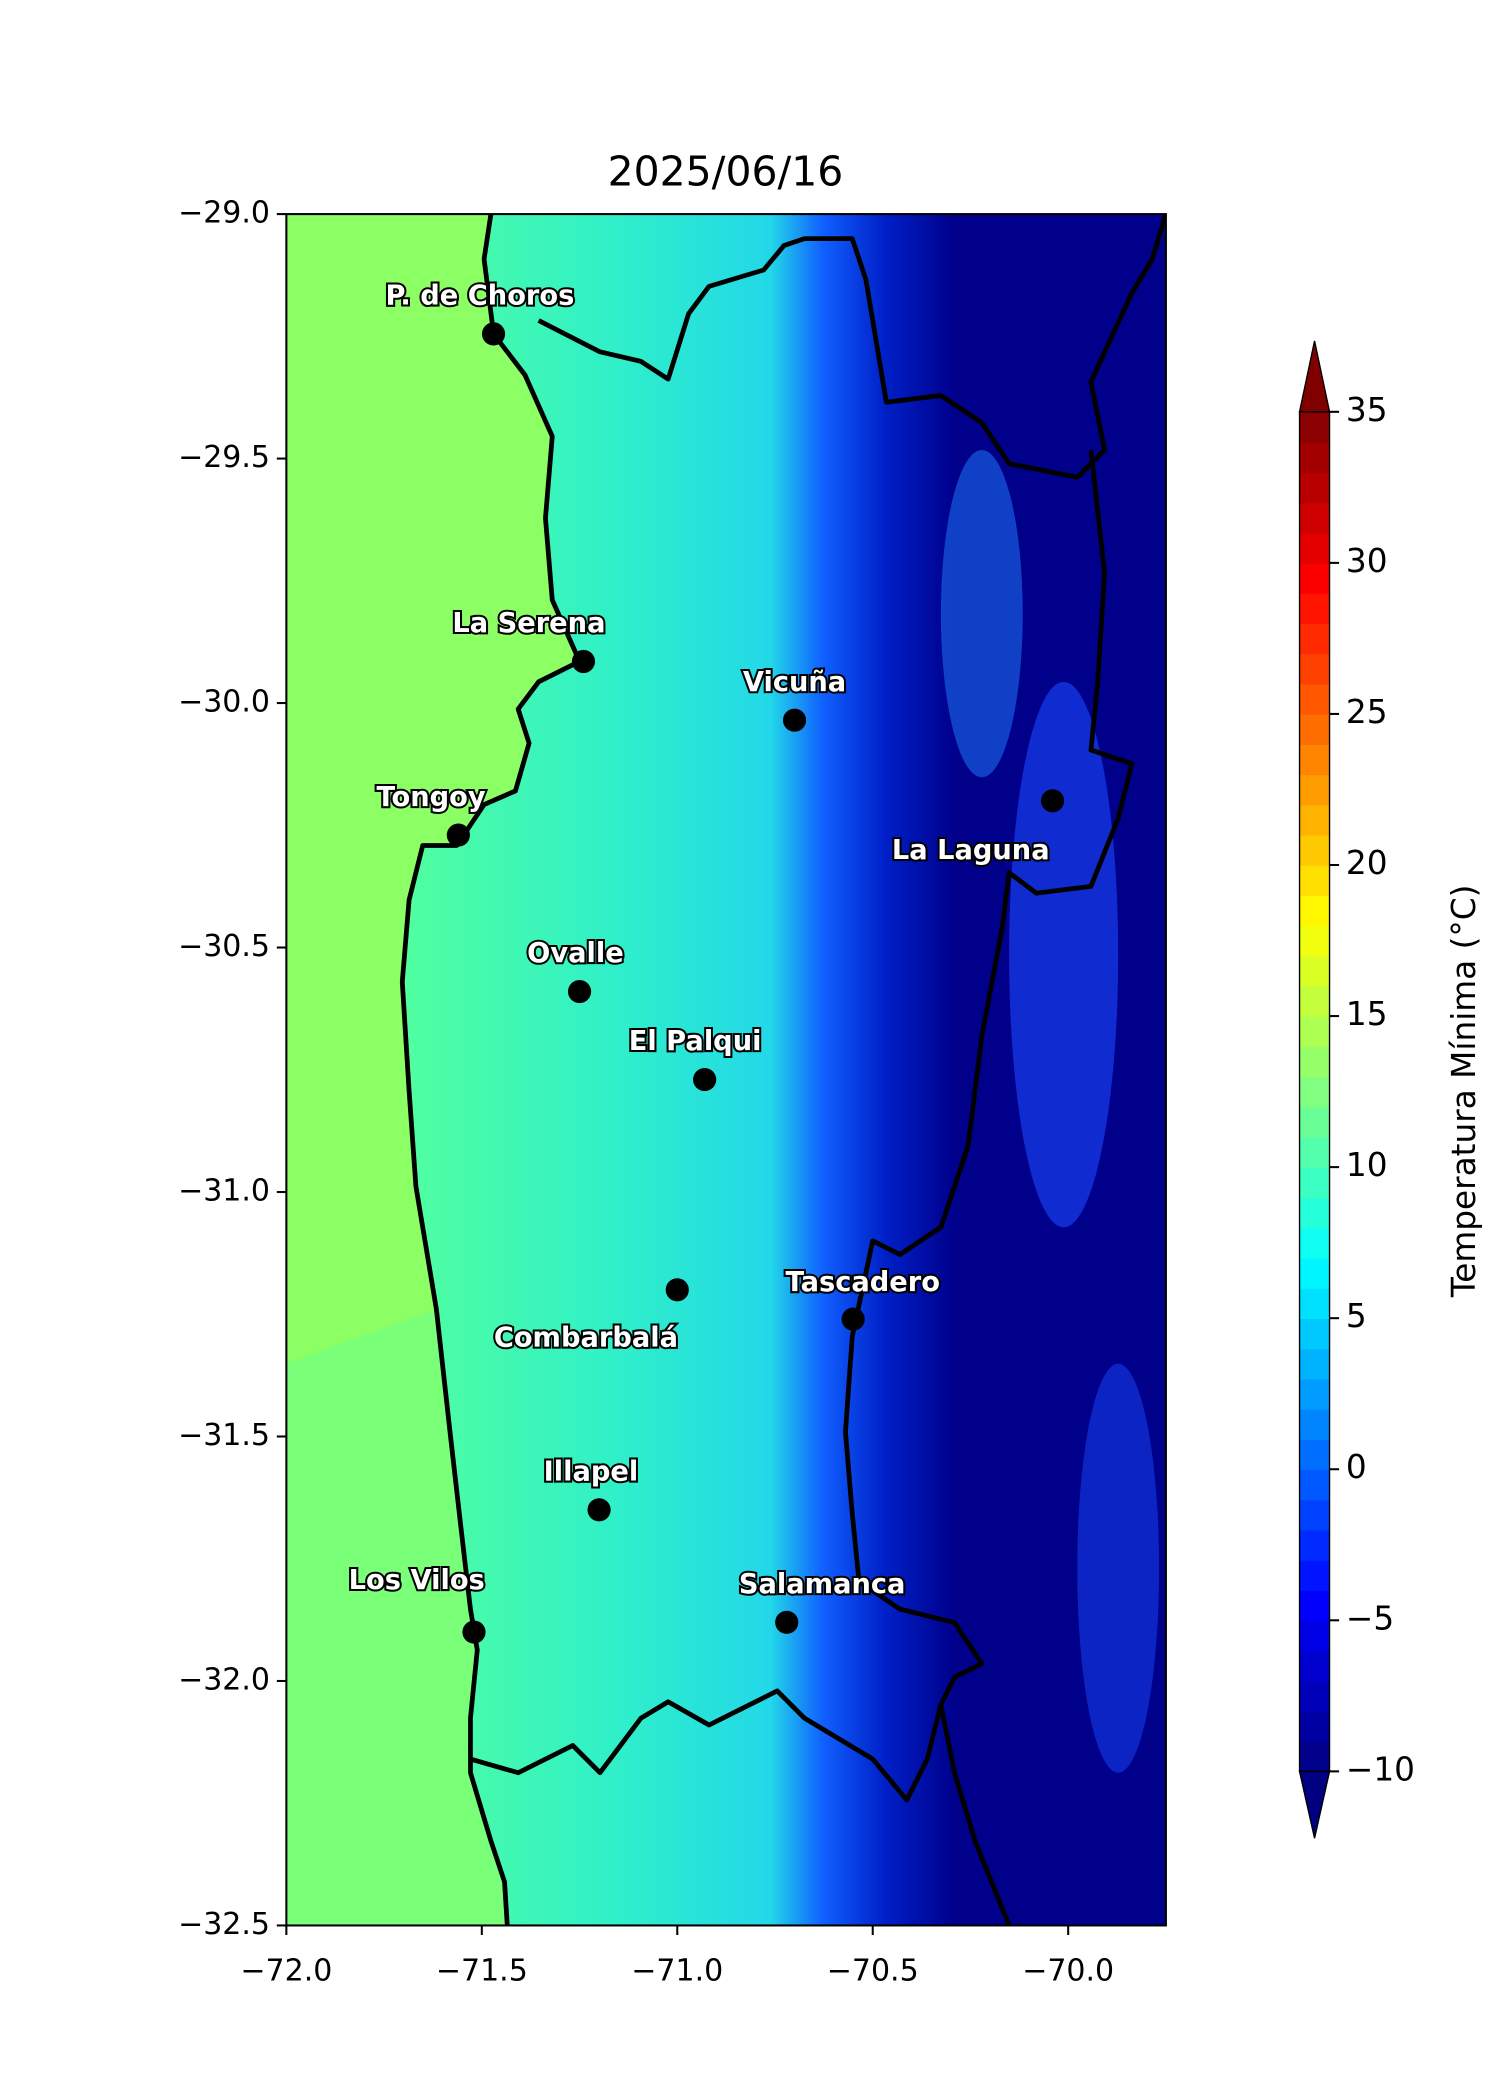 The height and width of the screenshot is (2100, 1500). What do you see at coordinates (528, 623) in the screenshot?
I see `city-label: La Serena` at bounding box center [528, 623].